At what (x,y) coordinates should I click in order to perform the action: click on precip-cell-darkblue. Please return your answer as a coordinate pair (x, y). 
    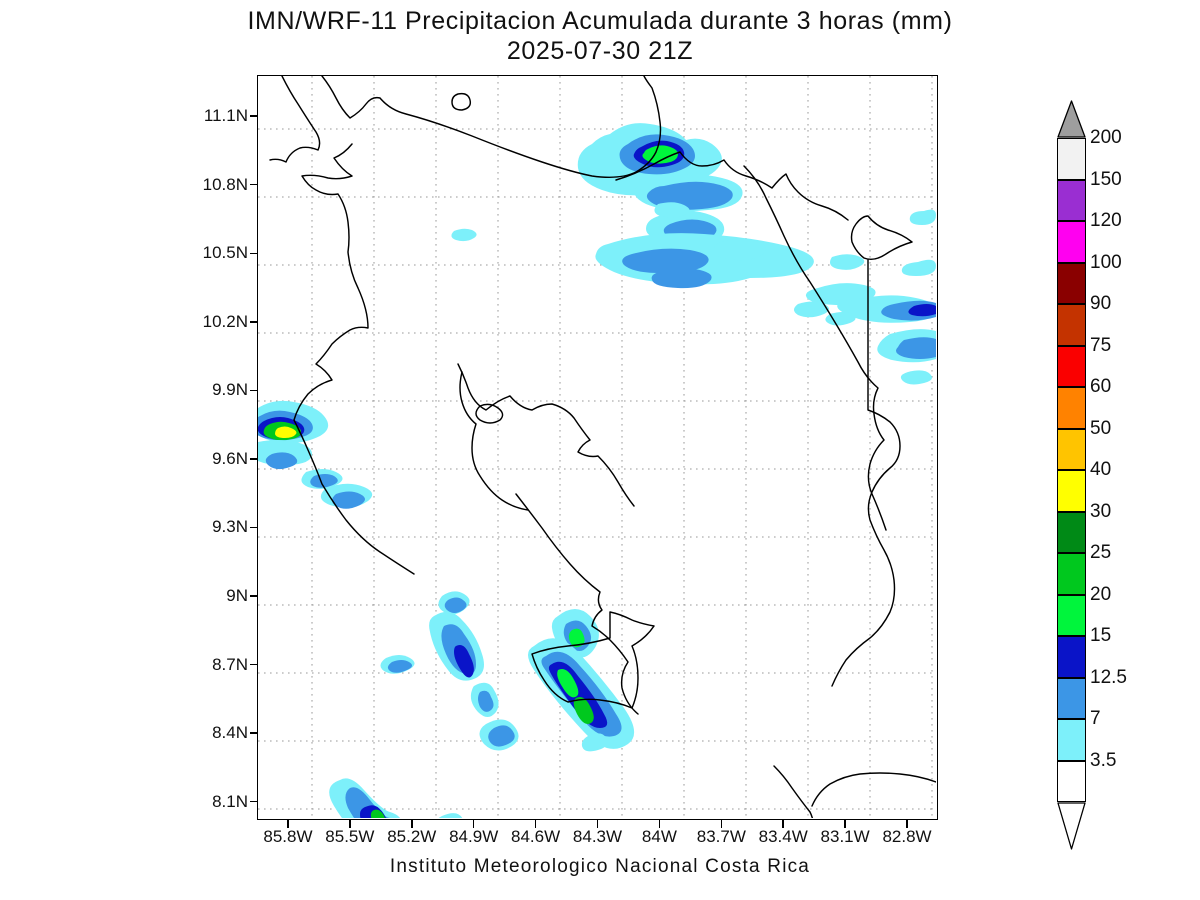
    Looking at the image, I should click on (464, 661).